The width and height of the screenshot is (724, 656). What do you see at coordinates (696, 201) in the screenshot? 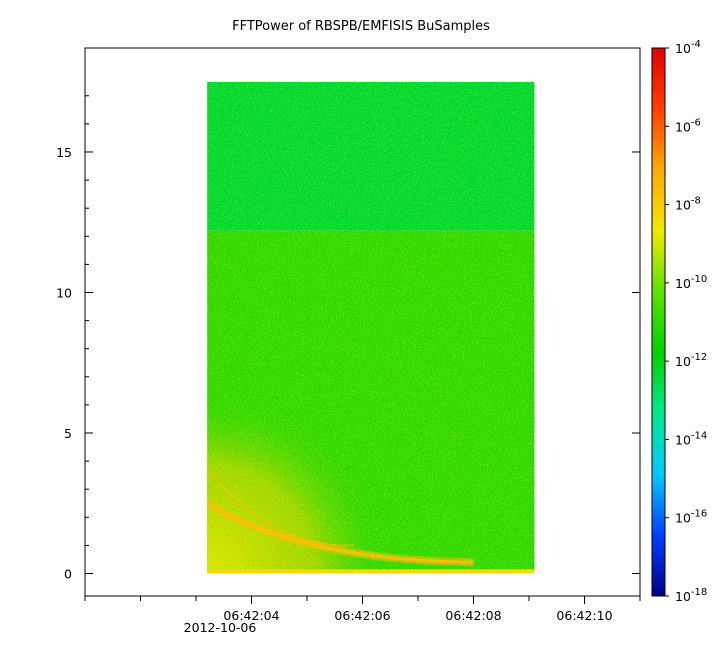
I see `colorbar-tick-exponent: -8` at bounding box center [696, 201].